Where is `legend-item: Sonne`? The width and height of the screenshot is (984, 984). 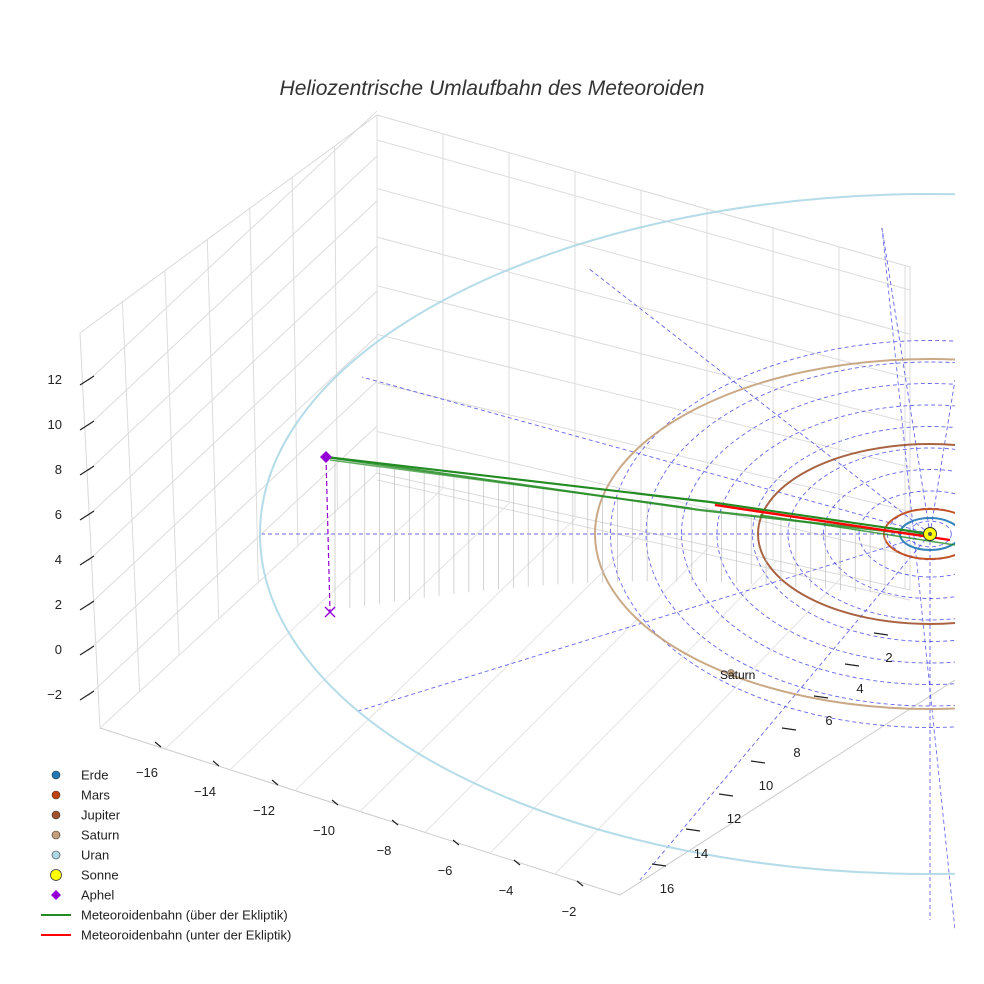 legend-item: Sonne is located at coordinates (84, 875).